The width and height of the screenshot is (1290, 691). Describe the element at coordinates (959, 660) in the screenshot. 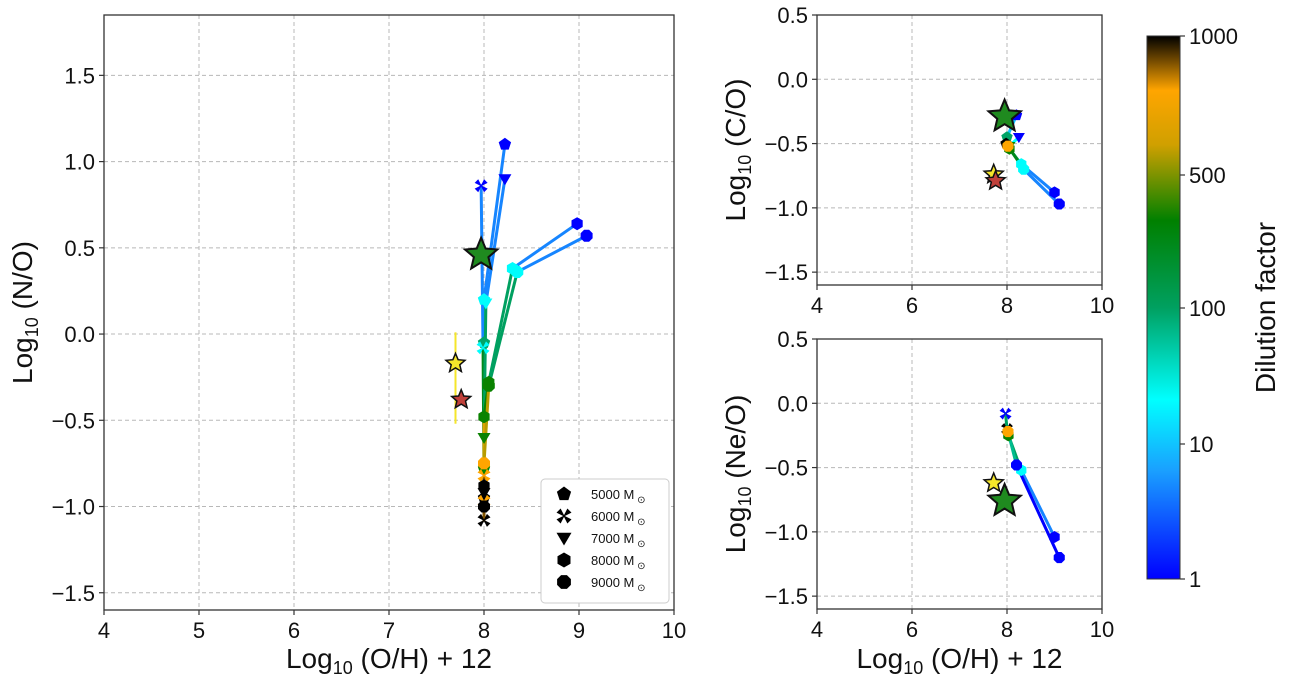

I see `x-axis-label: Log10 (O/H) + 12` at that location.